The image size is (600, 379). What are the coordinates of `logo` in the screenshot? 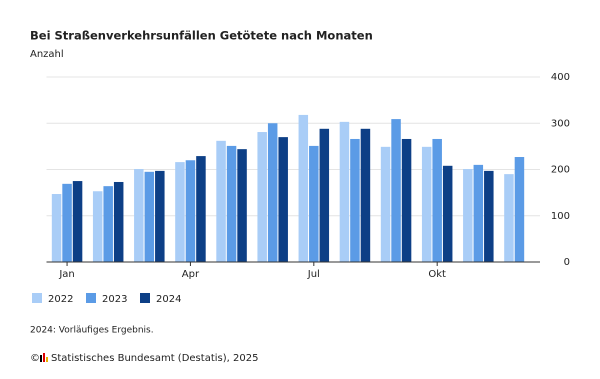 It's located at (44, 357).